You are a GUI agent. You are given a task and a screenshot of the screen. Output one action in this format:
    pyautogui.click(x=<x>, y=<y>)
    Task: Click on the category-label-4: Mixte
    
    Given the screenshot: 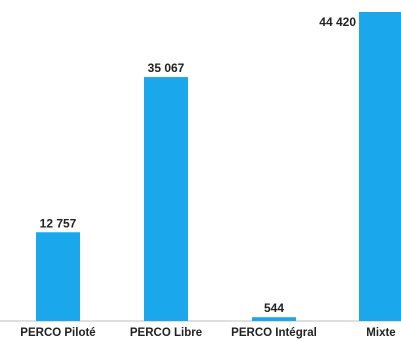 What is the action you would take?
    pyautogui.click(x=380, y=333)
    